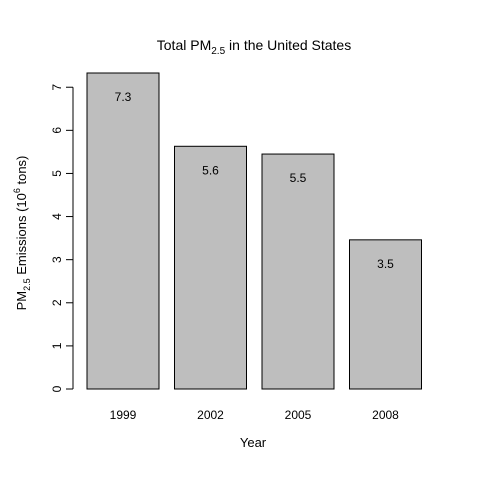 This screenshot has width=480, height=480. What do you see at coordinates (210, 170) in the screenshot?
I see `data-label-2002: 5.6` at bounding box center [210, 170].